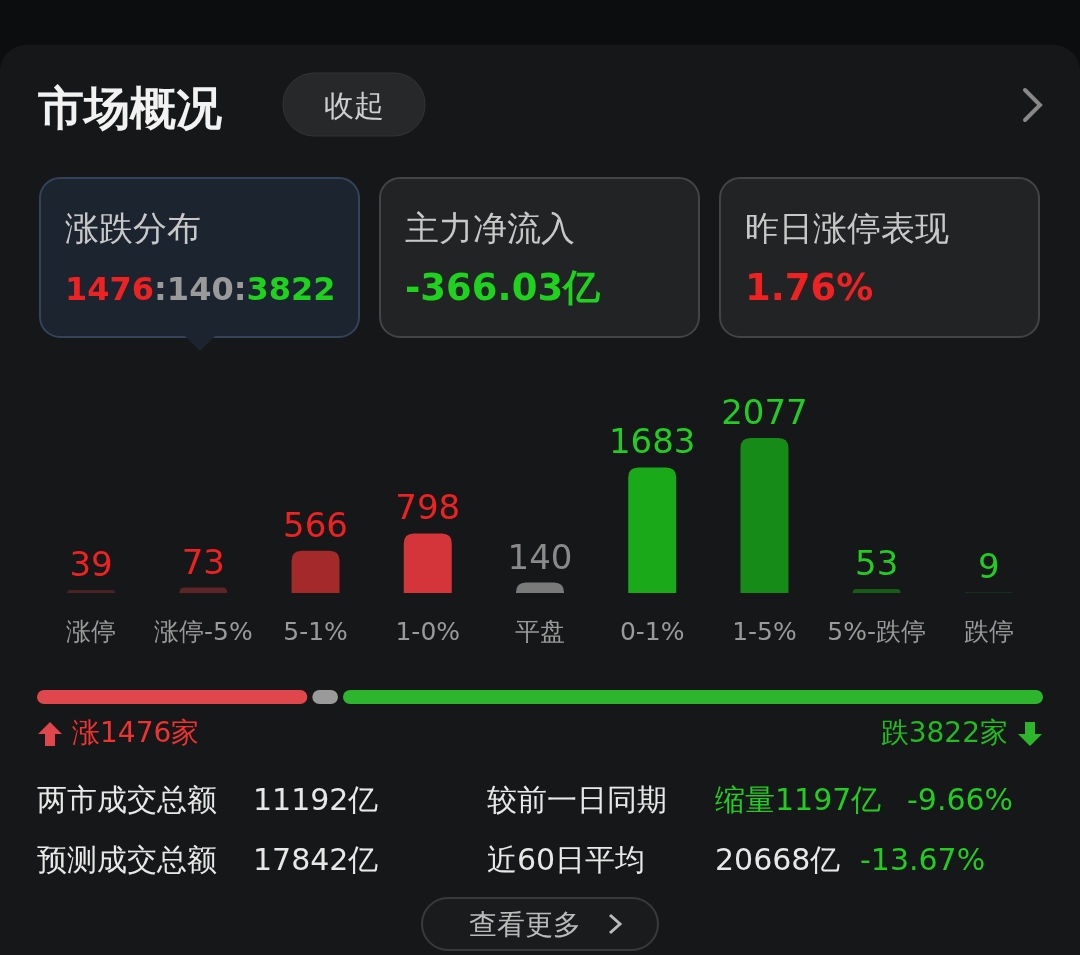 The width and height of the screenshot is (1080, 955). What do you see at coordinates (316, 524) in the screenshot?
I see `data-label: 566` at bounding box center [316, 524].